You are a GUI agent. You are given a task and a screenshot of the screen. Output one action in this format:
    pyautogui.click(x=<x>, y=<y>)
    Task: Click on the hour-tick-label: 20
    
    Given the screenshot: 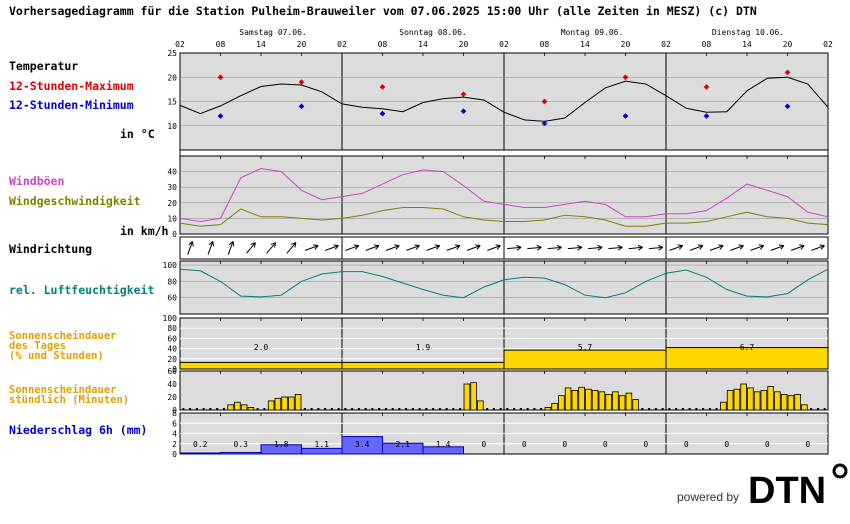 What is the action you would take?
    pyautogui.click(x=464, y=44)
    